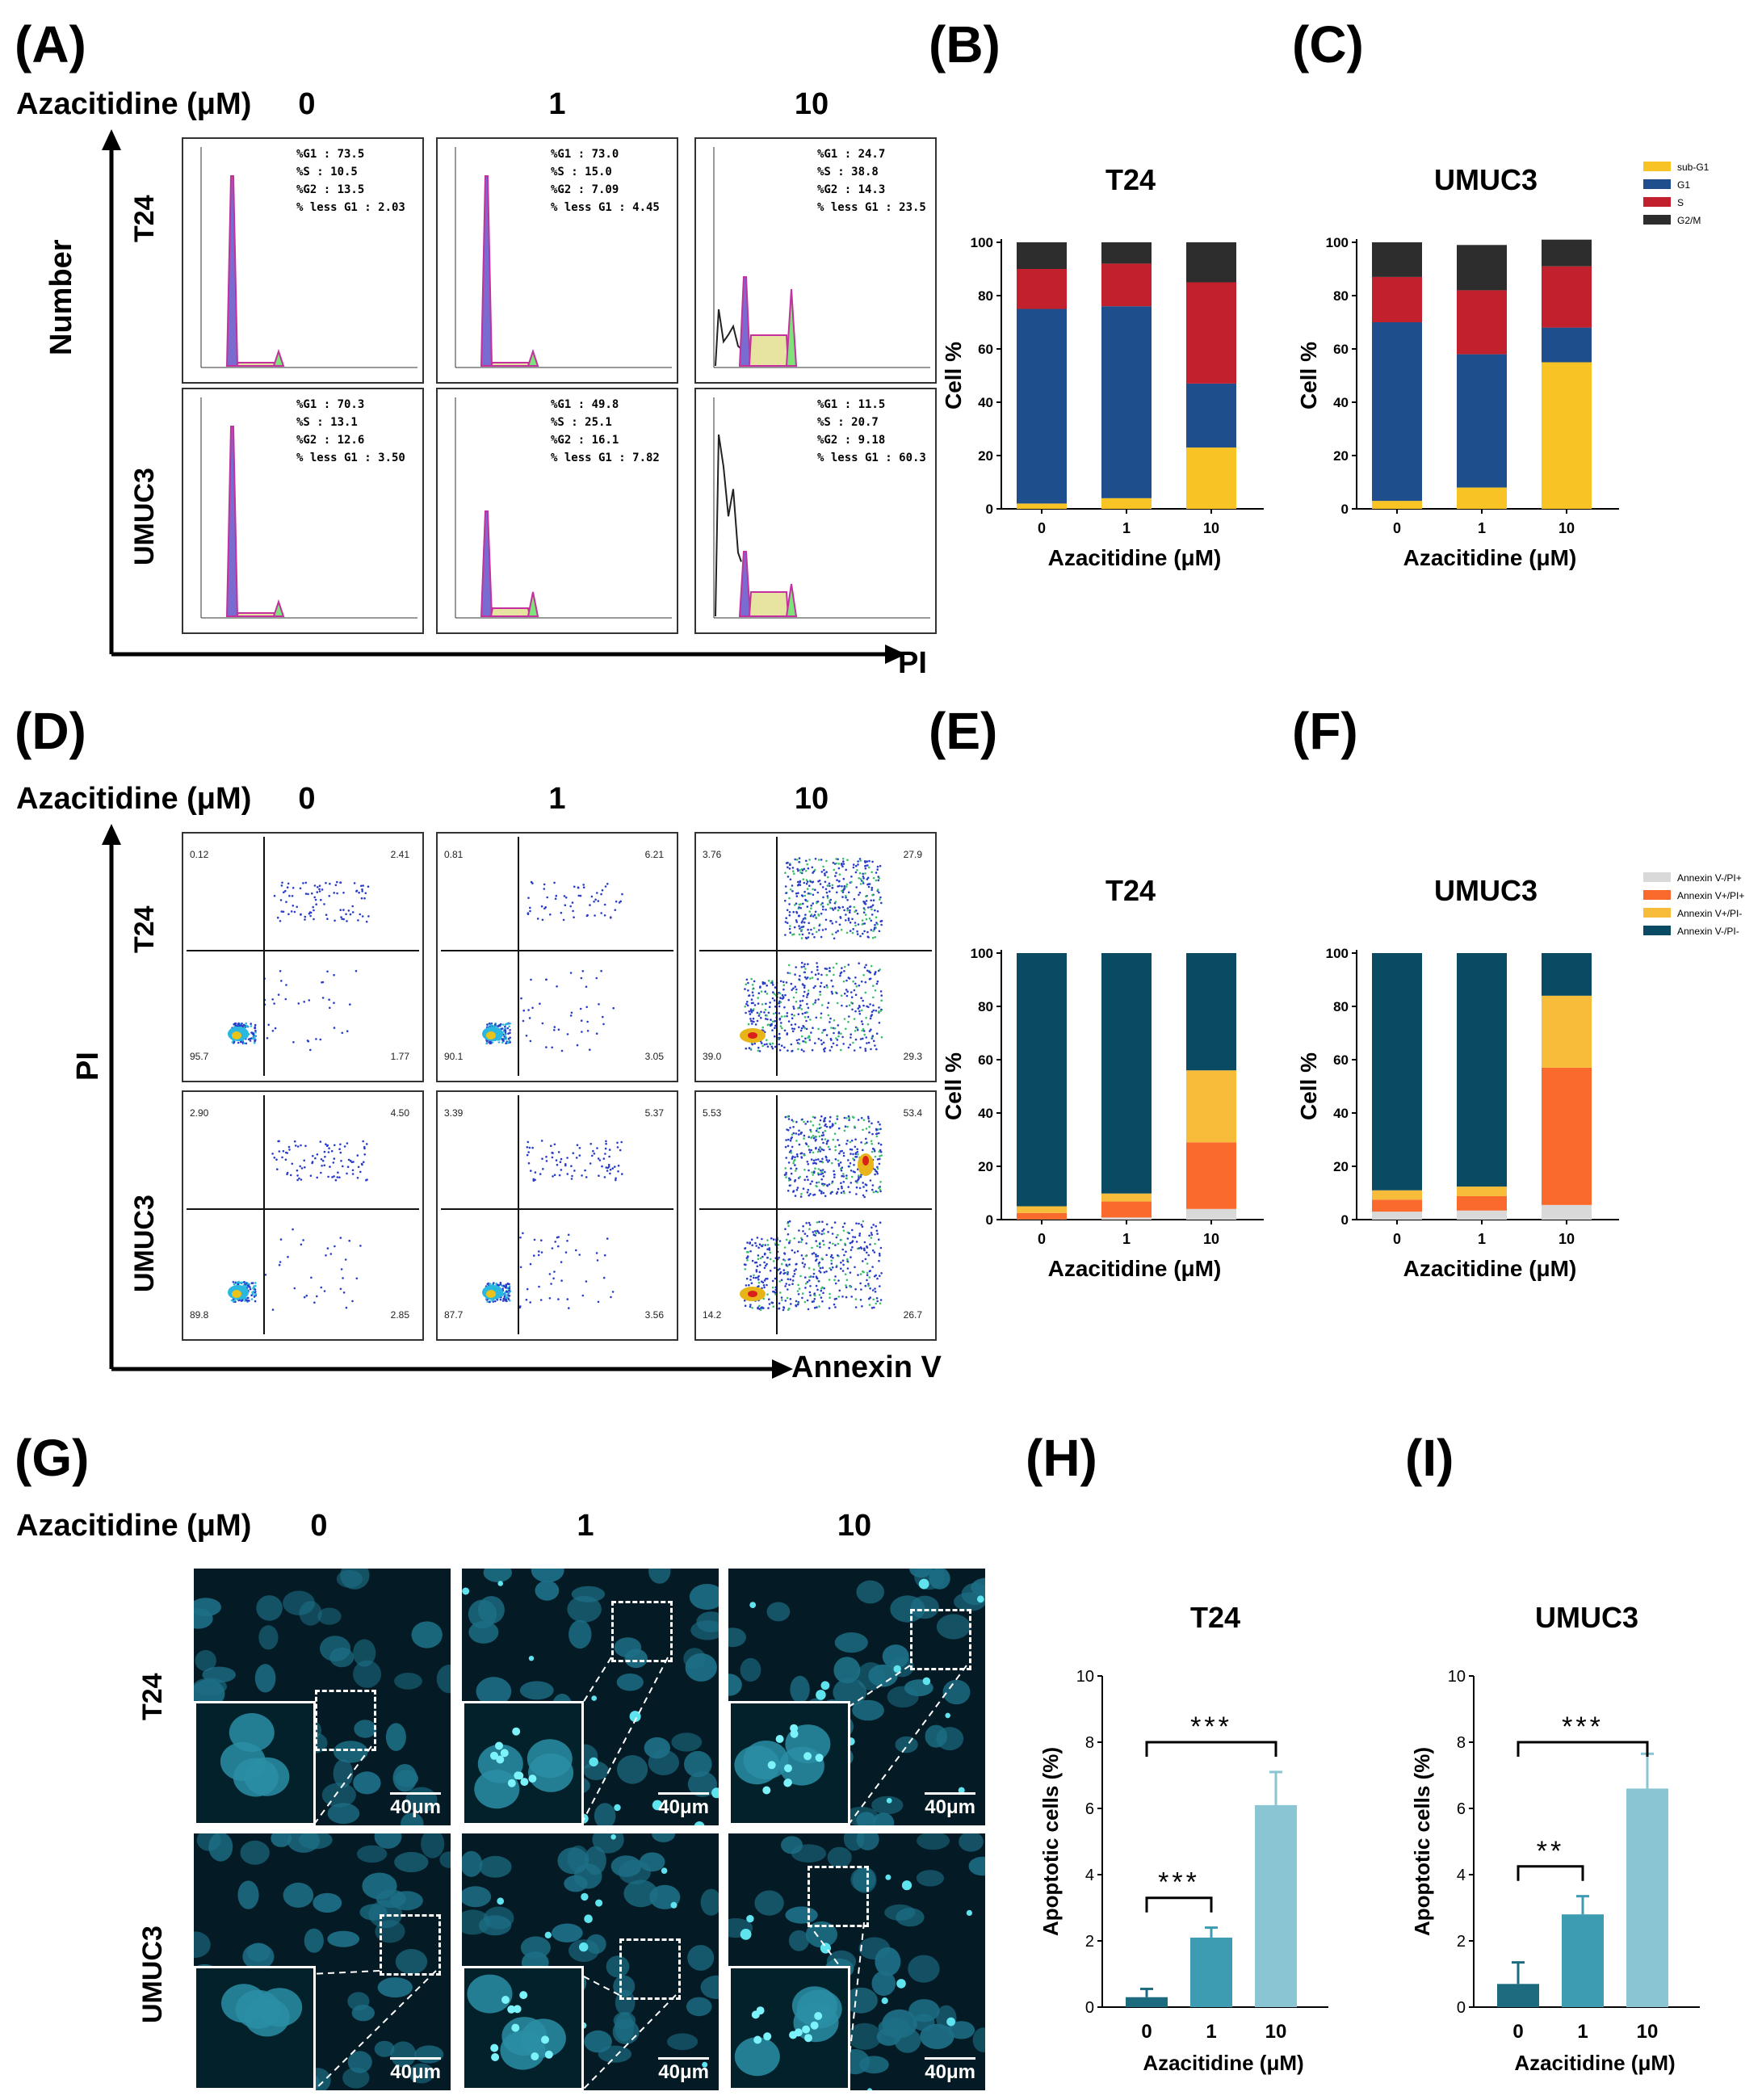 This screenshot has height=2100, width=1762. Describe the element at coordinates (1482, 421) in the screenshot. I see `bar-segment-g1` at that location.